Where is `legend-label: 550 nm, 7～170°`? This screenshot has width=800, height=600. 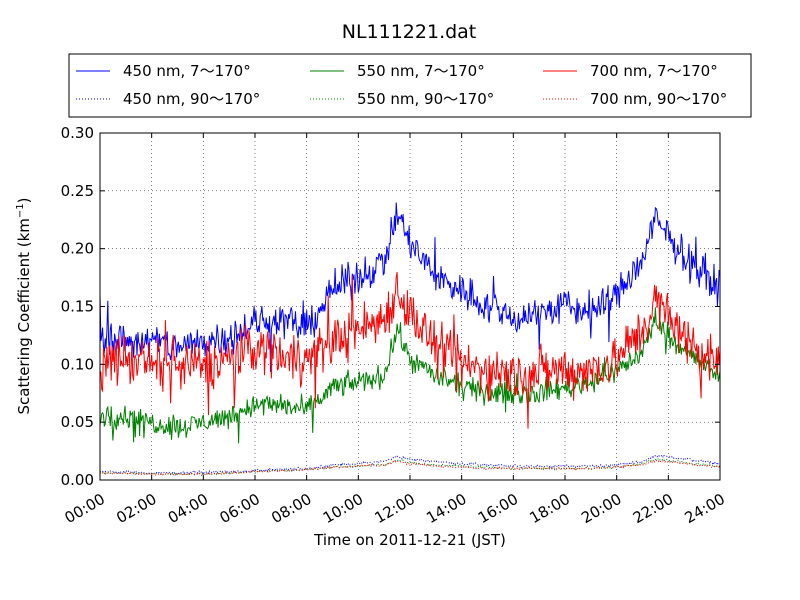
legend-label: 550 nm, 7～170° is located at coordinates (421, 71).